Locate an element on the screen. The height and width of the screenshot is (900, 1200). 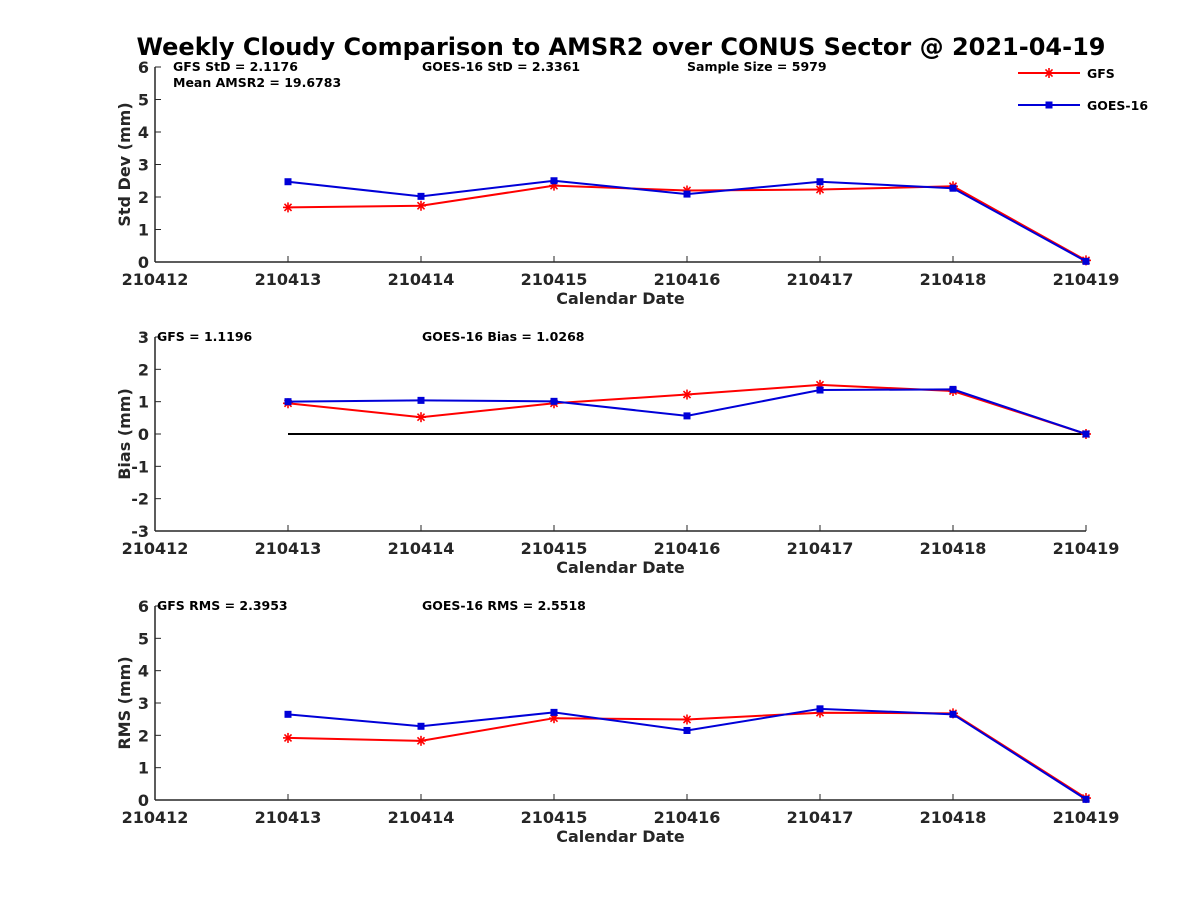
legend-label: GFS is located at coordinates (1101, 73).